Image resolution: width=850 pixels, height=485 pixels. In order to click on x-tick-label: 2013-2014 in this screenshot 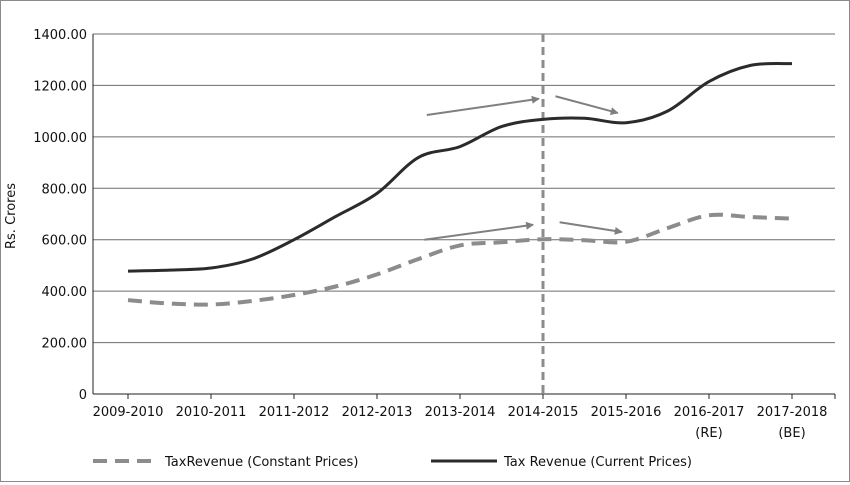, I will do `click(460, 412)`.